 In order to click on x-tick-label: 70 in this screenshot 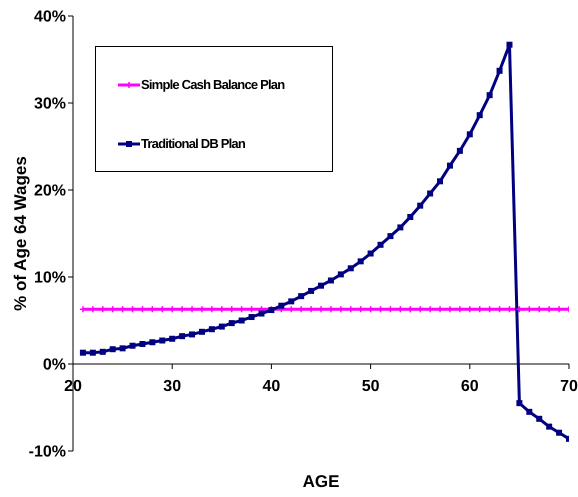, I will do `click(569, 386)`.